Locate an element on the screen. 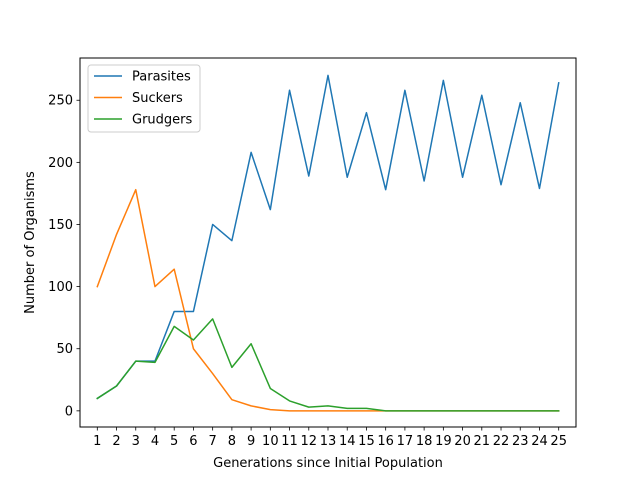 The width and height of the screenshot is (640, 480). x-tick-label: 25 is located at coordinates (558, 441).